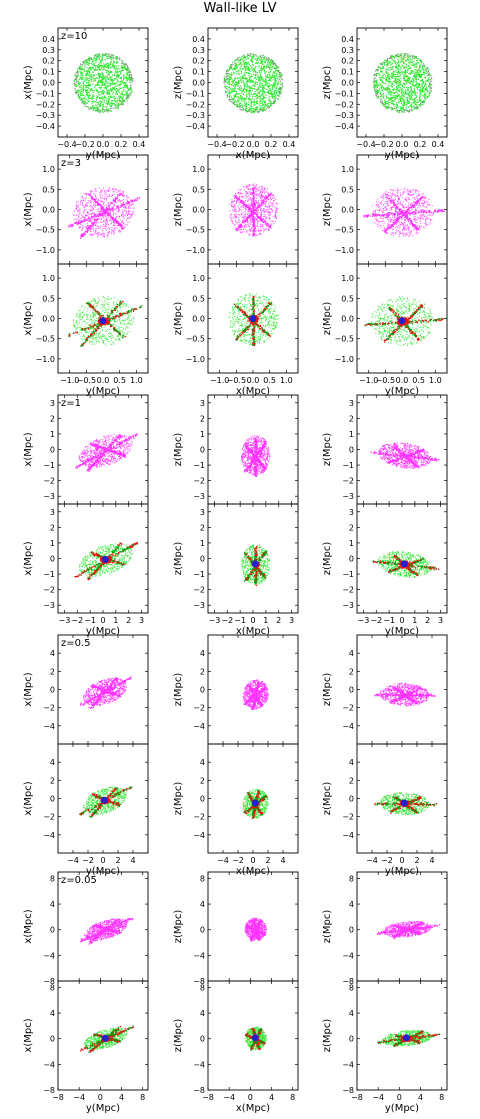 Image resolution: width=480 pixels, height=1119 pixels. Describe the element at coordinates (344, 93) in the screenshot. I see `y-tick-label: −0.1` at that location.